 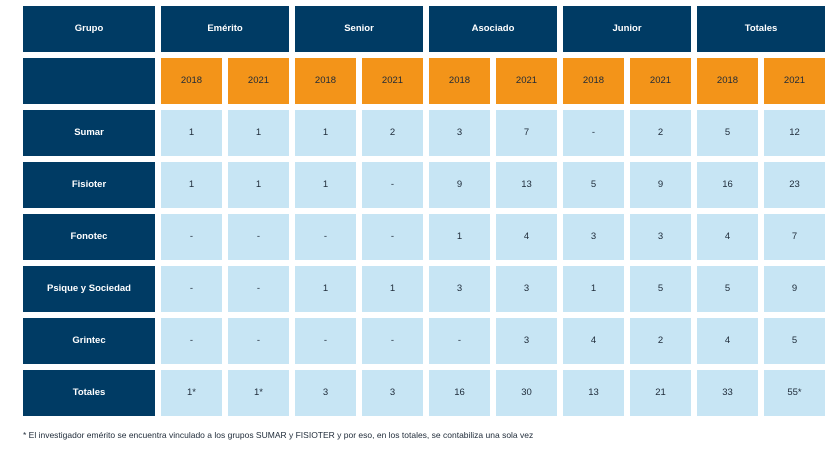 What do you see at coordinates (627, 29) in the screenshot?
I see `header-category-junior: Junior` at bounding box center [627, 29].